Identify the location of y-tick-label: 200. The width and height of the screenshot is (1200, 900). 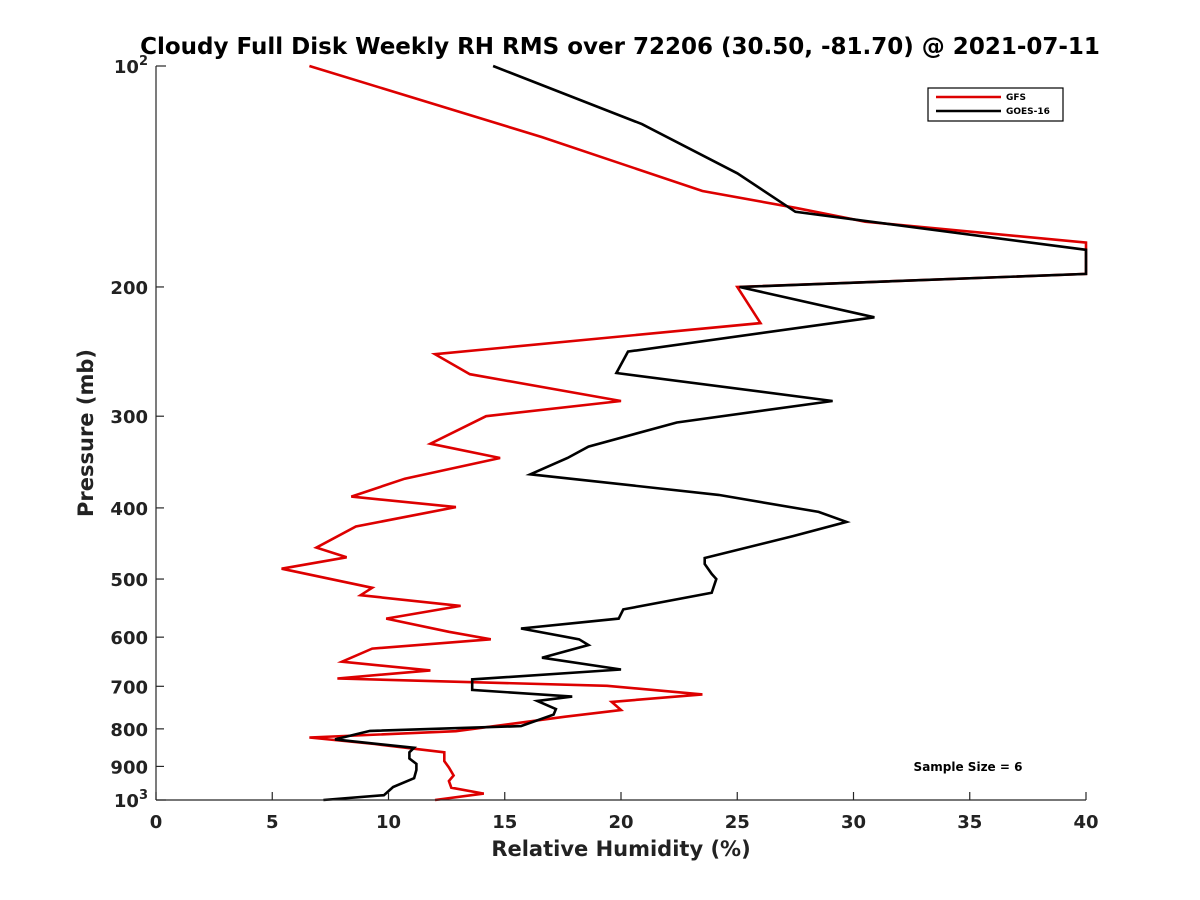
(129, 288).